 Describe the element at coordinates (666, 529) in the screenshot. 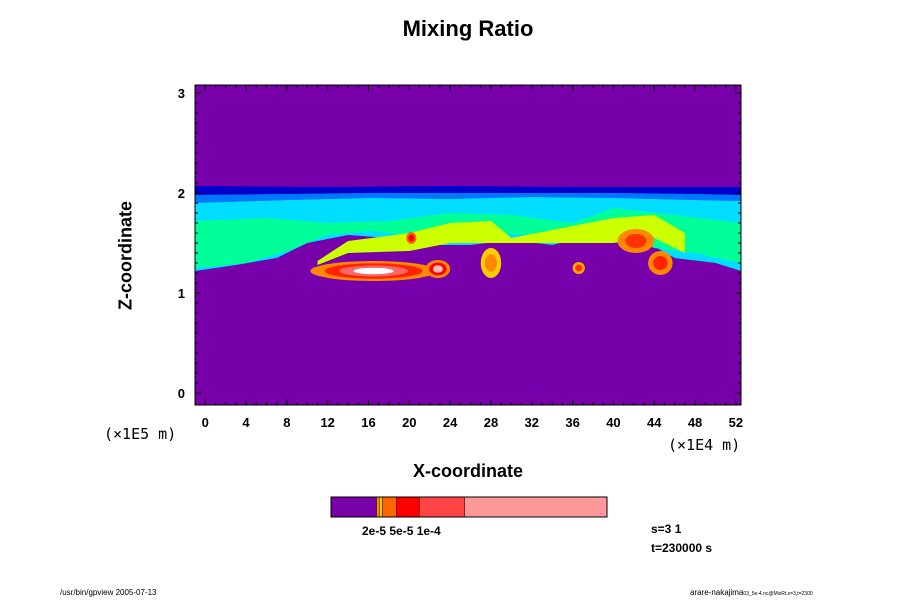

I see `s-label: s=3 1` at that location.